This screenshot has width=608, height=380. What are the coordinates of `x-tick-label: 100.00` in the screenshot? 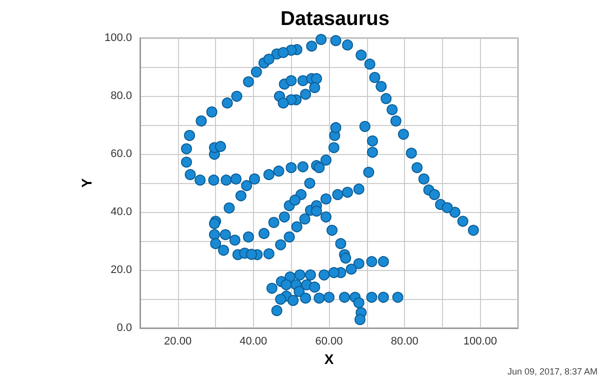 It's located at (480, 342).